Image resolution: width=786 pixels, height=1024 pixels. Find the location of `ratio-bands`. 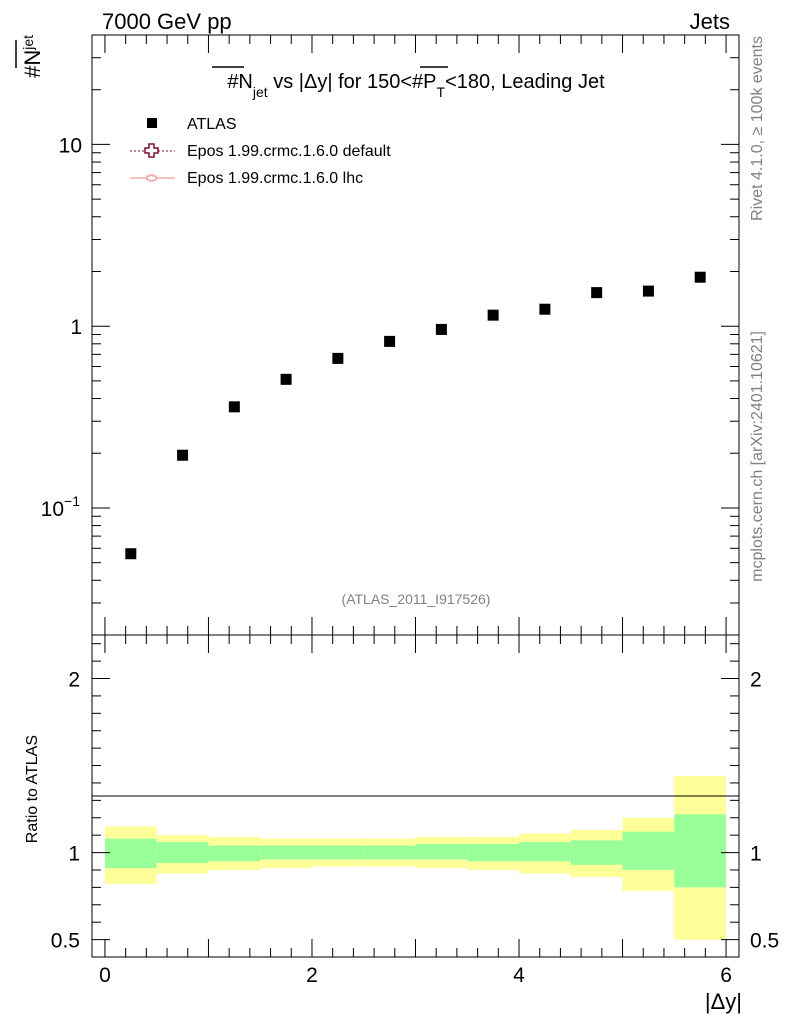

ratio-bands is located at coordinates (415, 857).